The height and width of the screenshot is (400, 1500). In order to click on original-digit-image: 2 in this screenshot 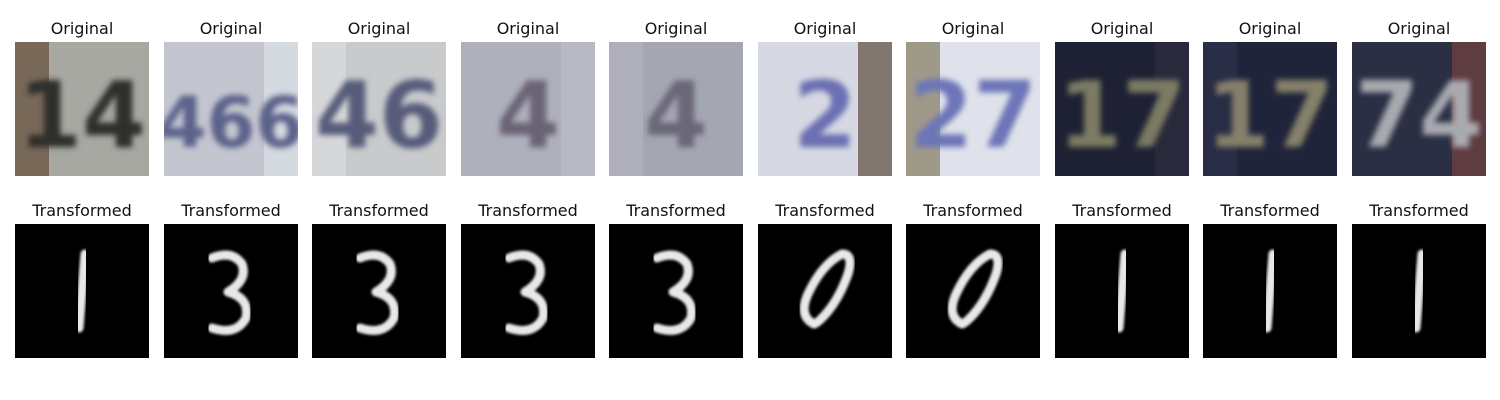, I will do `click(825, 109)`.